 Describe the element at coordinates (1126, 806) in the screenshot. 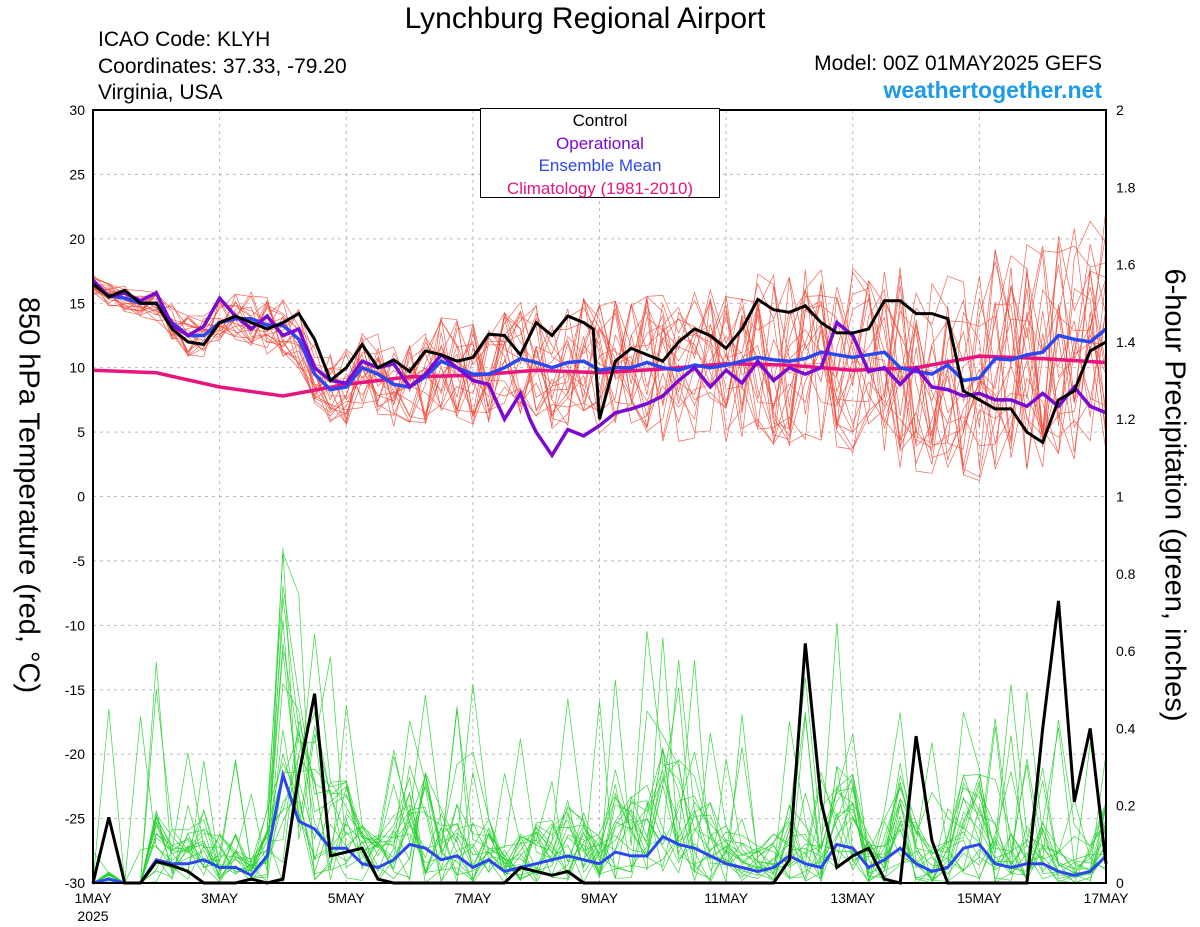

I see `y2-tick-label: 0.2` at that location.